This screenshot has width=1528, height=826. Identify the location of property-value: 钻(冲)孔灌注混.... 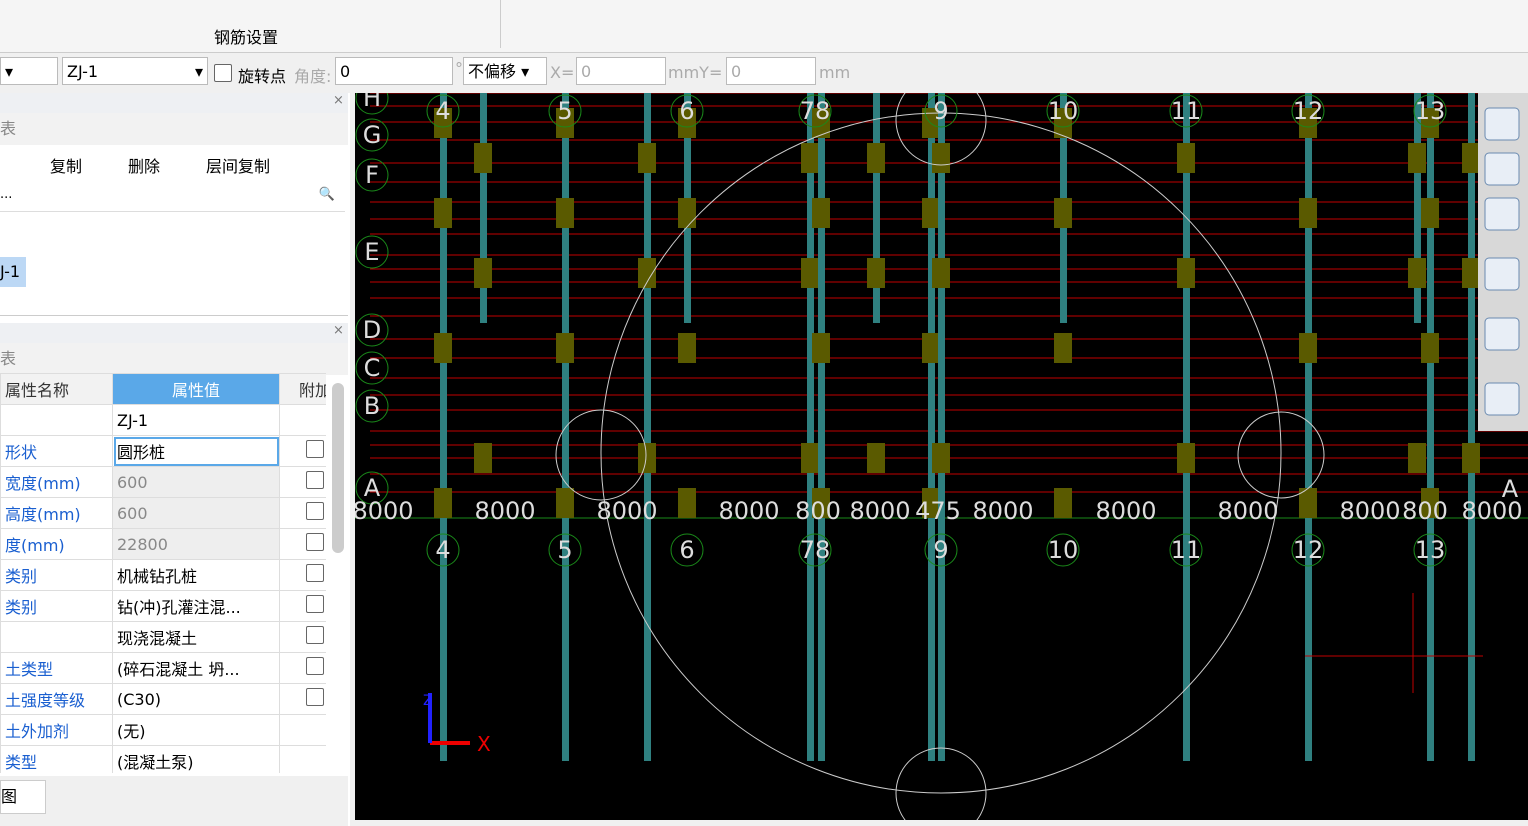
(196, 606).